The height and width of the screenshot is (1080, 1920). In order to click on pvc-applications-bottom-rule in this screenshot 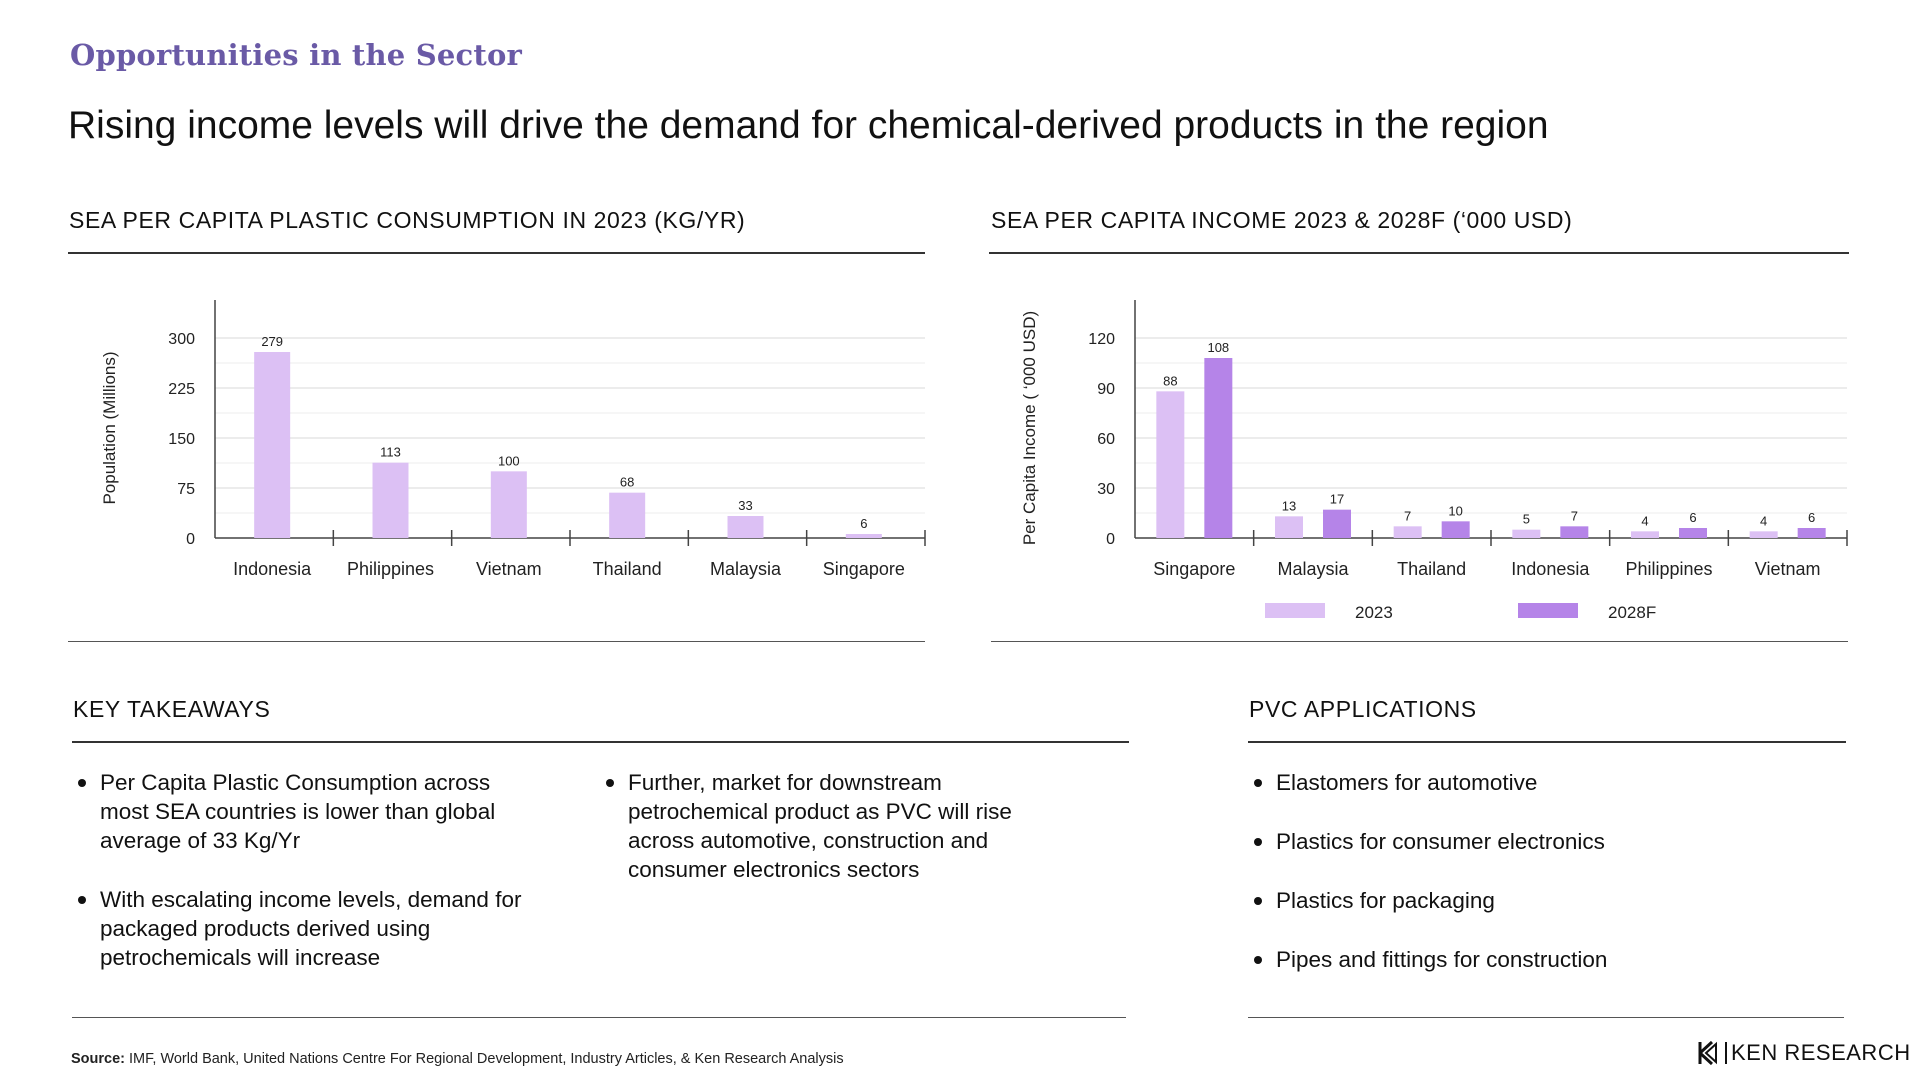, I will do `click(1546, 1017)`.